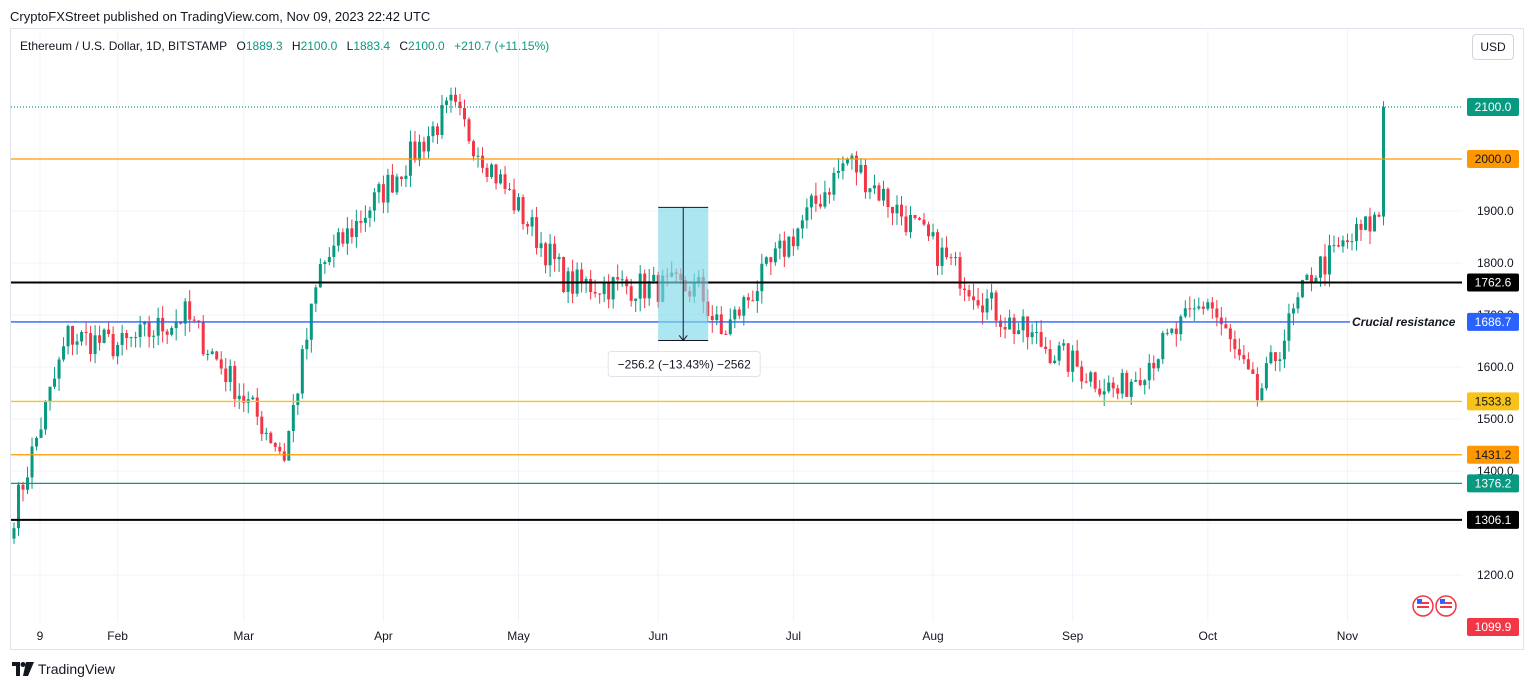  Describe the element at coordinates (1493, 47) in the screenshot. I see `currency-button: USD` at that location.